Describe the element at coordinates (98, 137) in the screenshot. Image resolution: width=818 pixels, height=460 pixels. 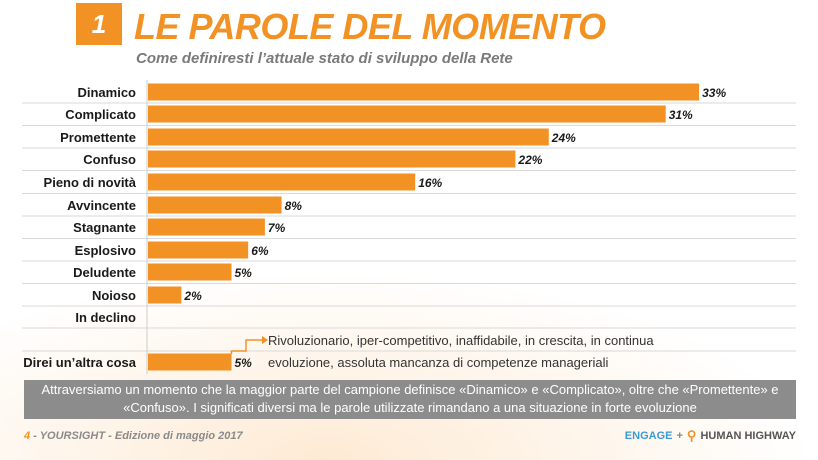
I see `category-label: Promettente` at that location.